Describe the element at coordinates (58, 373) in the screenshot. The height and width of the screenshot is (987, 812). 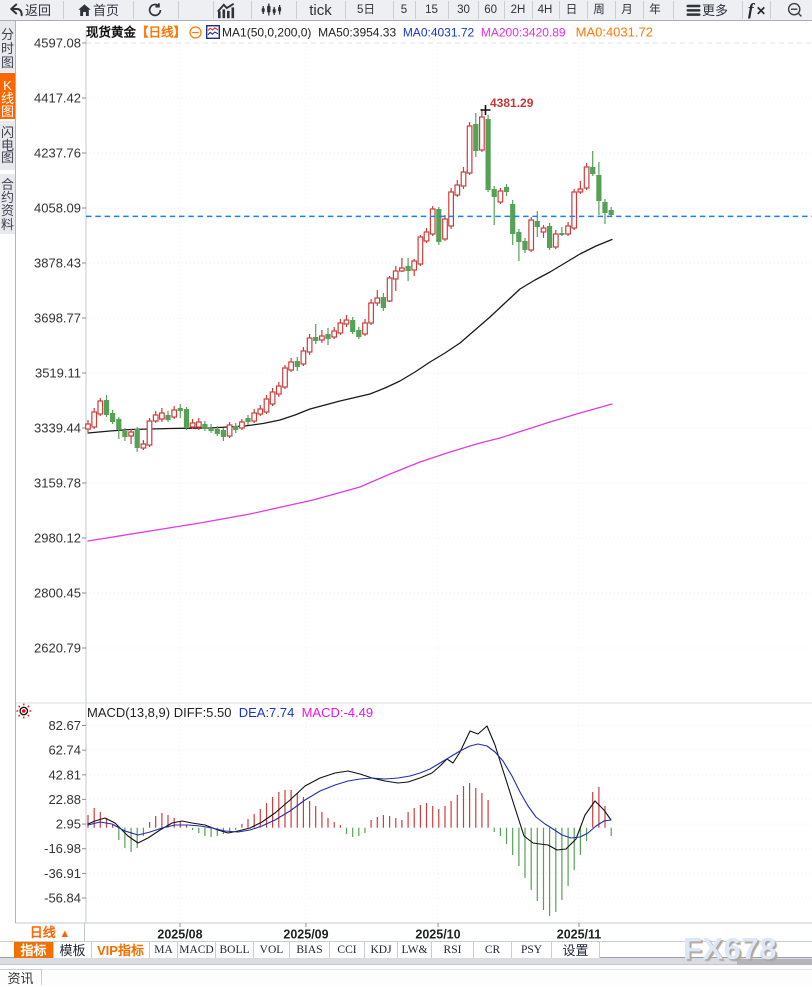
I see `svg-text: 3519.11` at that location.